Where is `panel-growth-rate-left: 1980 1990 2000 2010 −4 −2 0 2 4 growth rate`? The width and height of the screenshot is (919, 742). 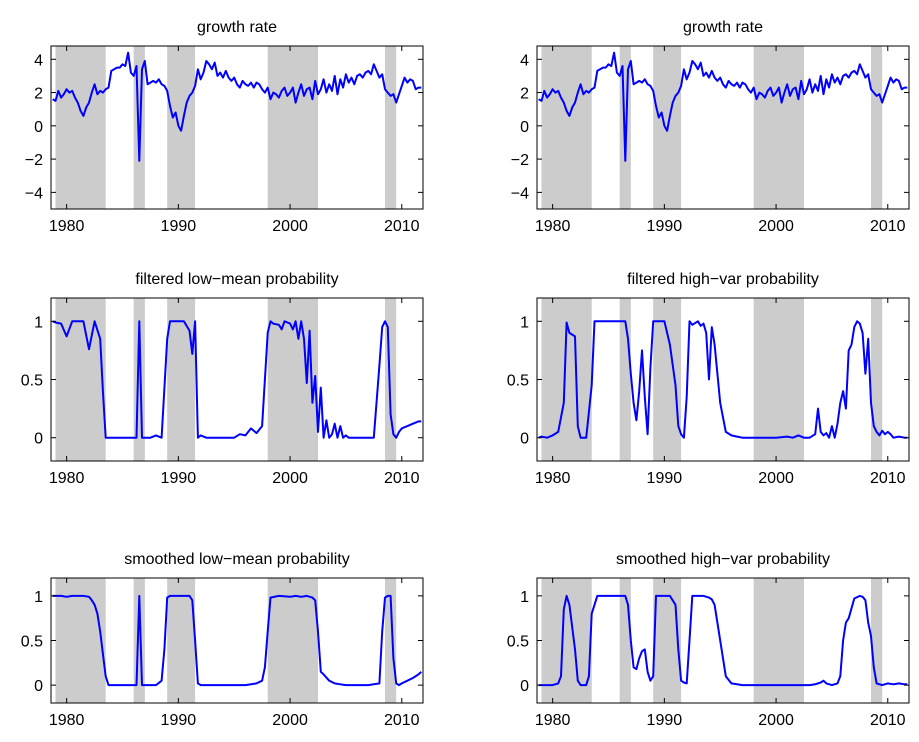 panel-growth-rate-left: 1980 1990 2000 2010 −4 −2 0 2 4 growth rate is located at coordinates (224, 127).